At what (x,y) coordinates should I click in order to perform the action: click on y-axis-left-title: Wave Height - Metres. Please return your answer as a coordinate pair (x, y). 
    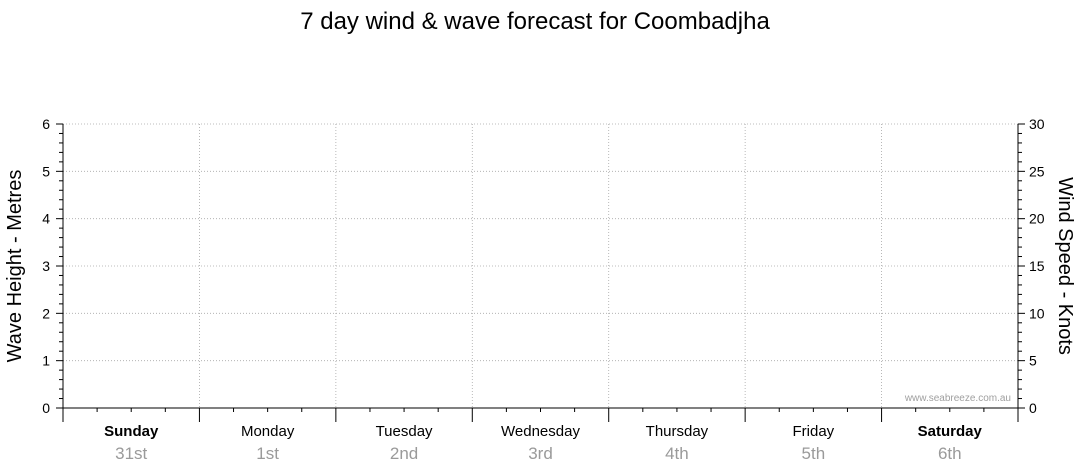
    Looking at the image, I should click on (15, 266).